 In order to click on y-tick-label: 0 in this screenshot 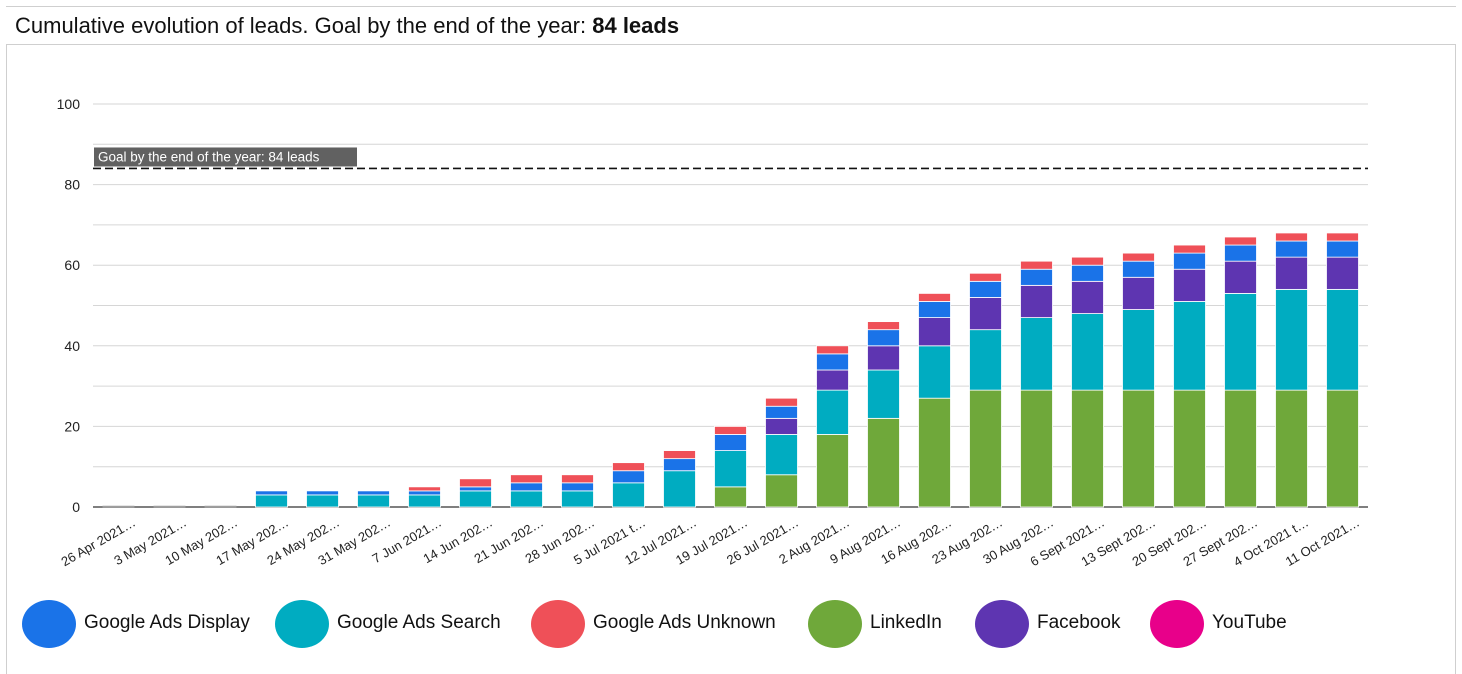, I will do `click(76, 507)`.